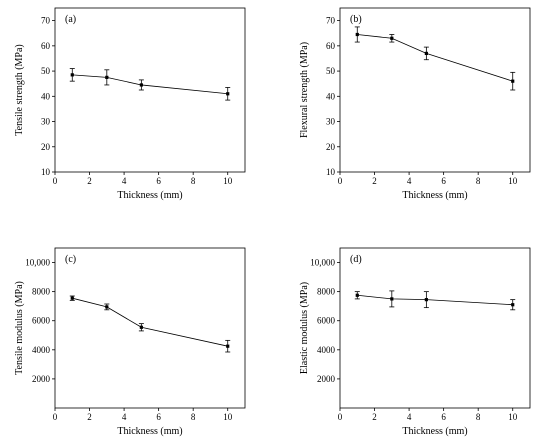  What do you see at coordinates (304, 90) in the screenshot?
I see `y-axis-title: Flexural strength (MPa)` at bounding box center [304, 90].